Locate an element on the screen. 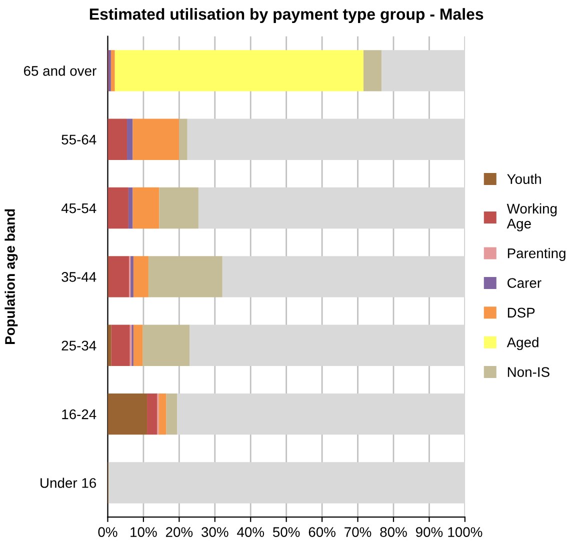 The image size is (567, 559). x-tick-label: 70% is located at coordinates (358, 532).